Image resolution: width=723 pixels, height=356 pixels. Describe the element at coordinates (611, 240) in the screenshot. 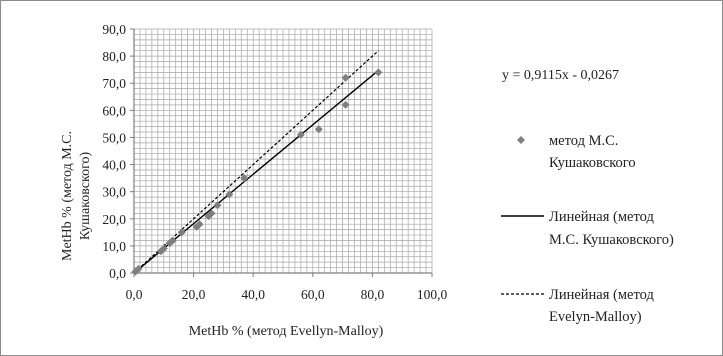

I see `legend-label-solid-line-2: М.С. Кушаковского)` at that location.